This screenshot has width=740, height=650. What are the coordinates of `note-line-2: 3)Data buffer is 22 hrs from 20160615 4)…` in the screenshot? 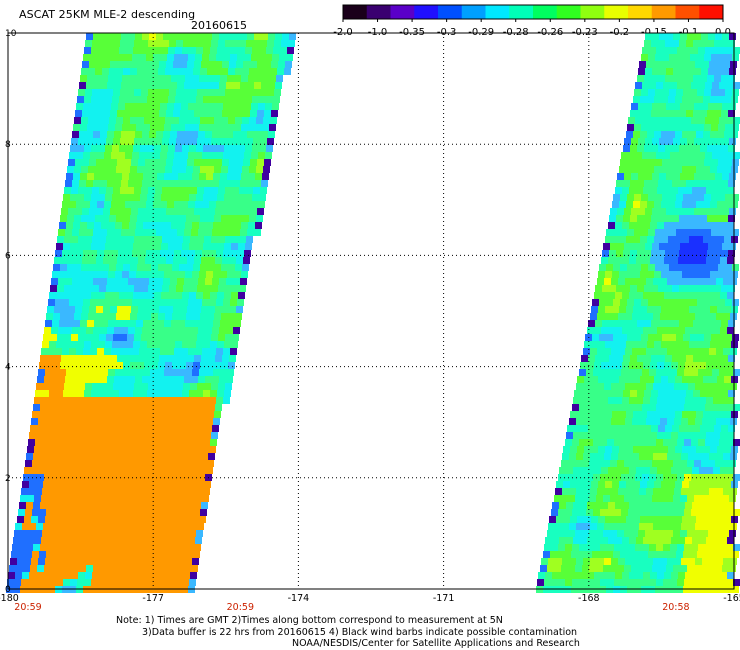 It's located at (360, 632).